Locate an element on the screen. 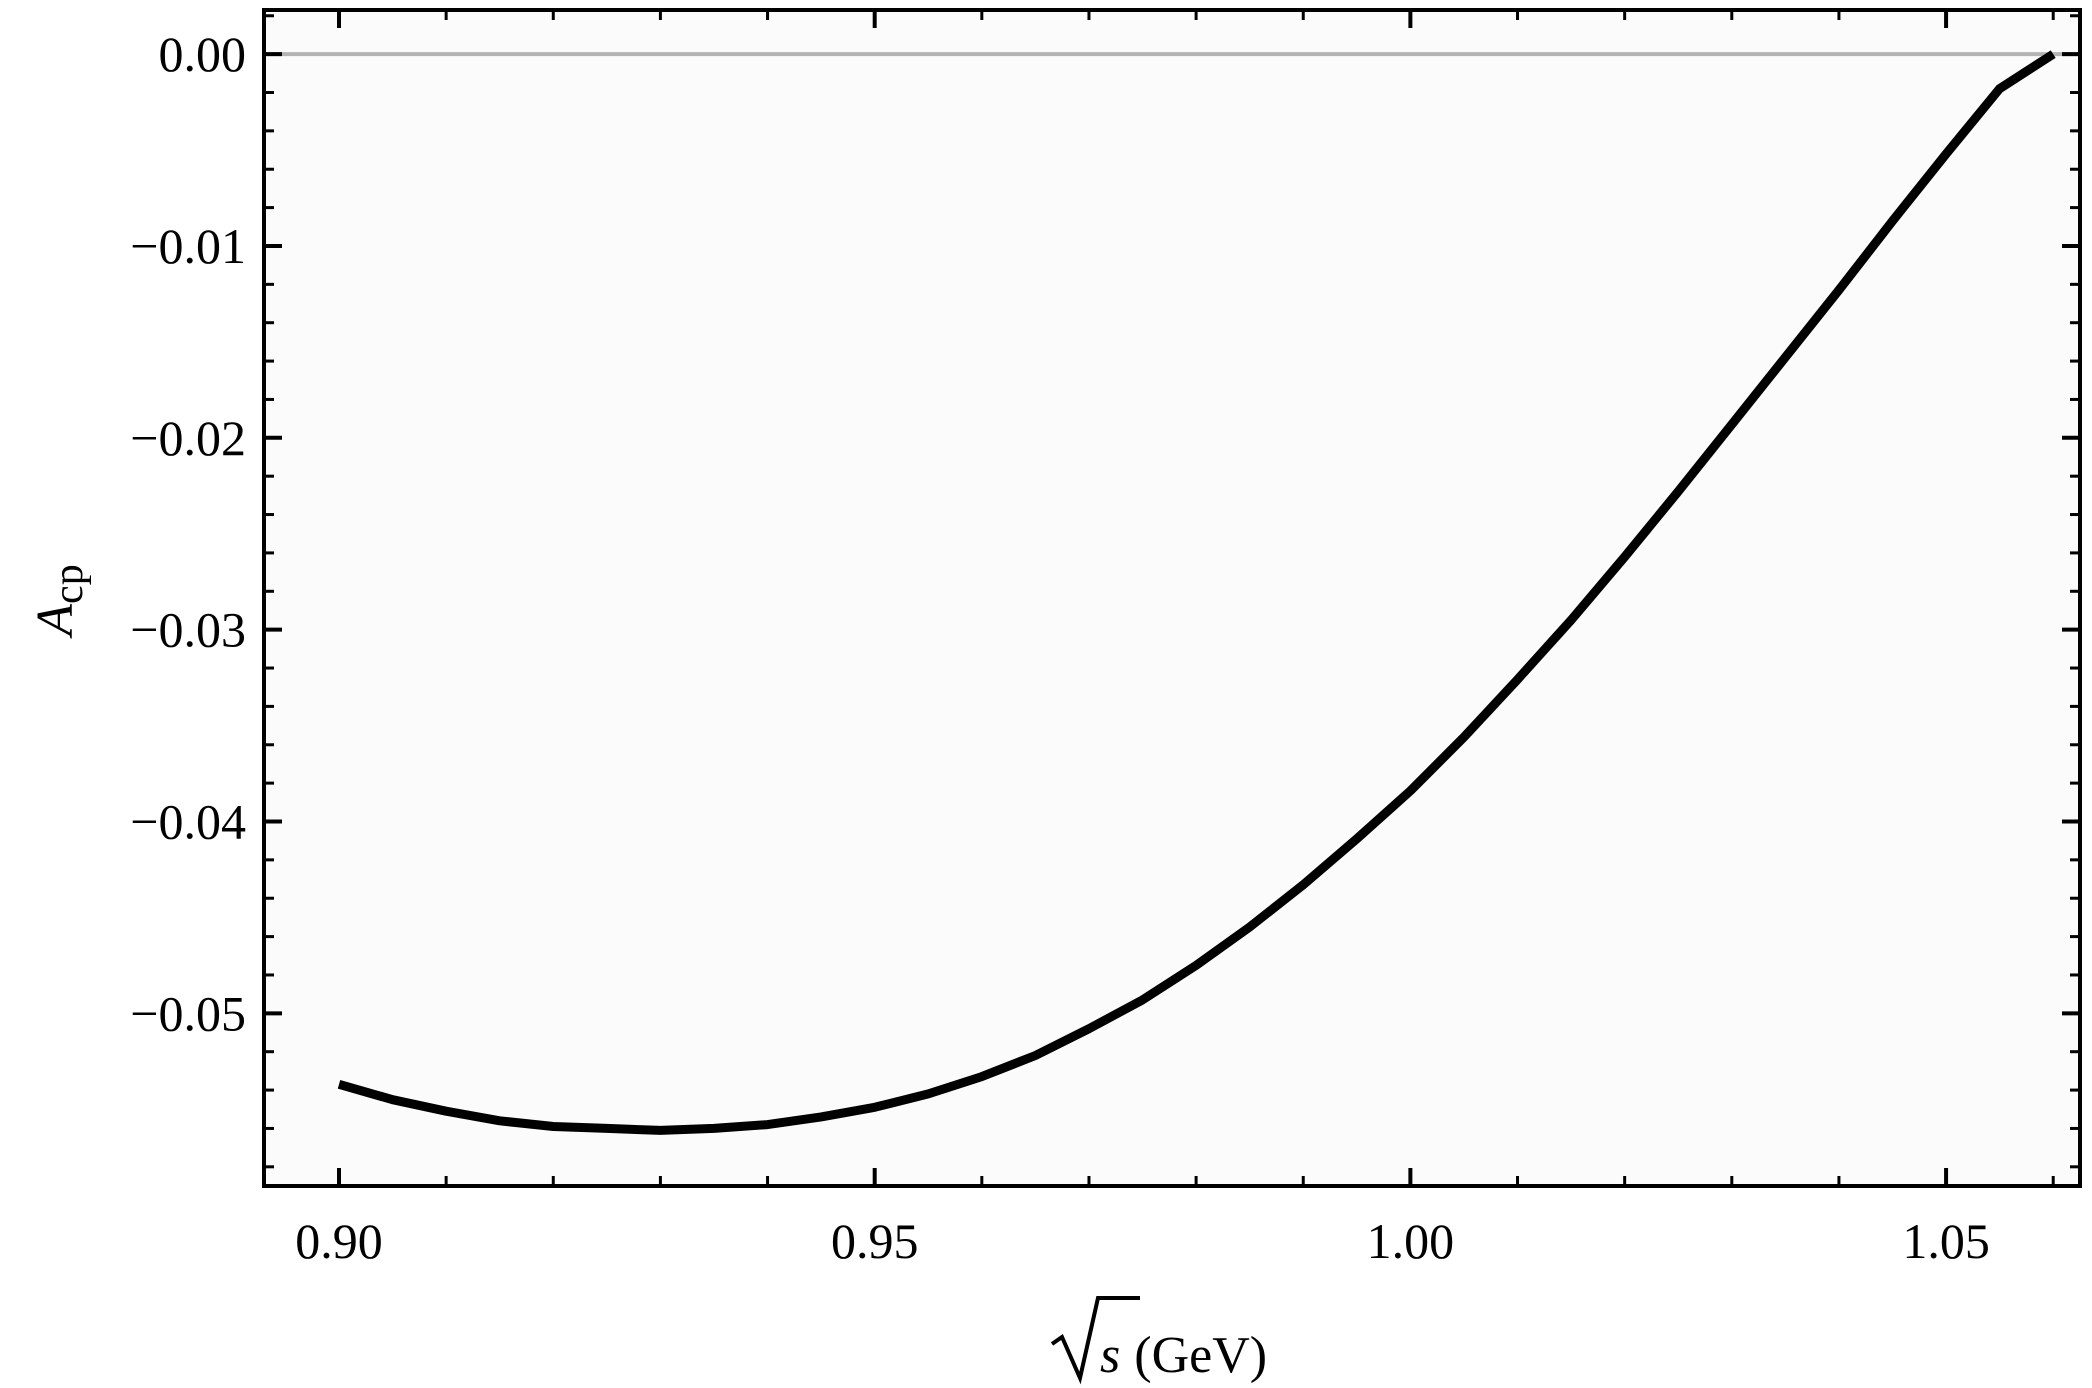 This screenshot has width=2092, height=1388. y-tick-label: −0.02 is located at coordinates (188, 438).